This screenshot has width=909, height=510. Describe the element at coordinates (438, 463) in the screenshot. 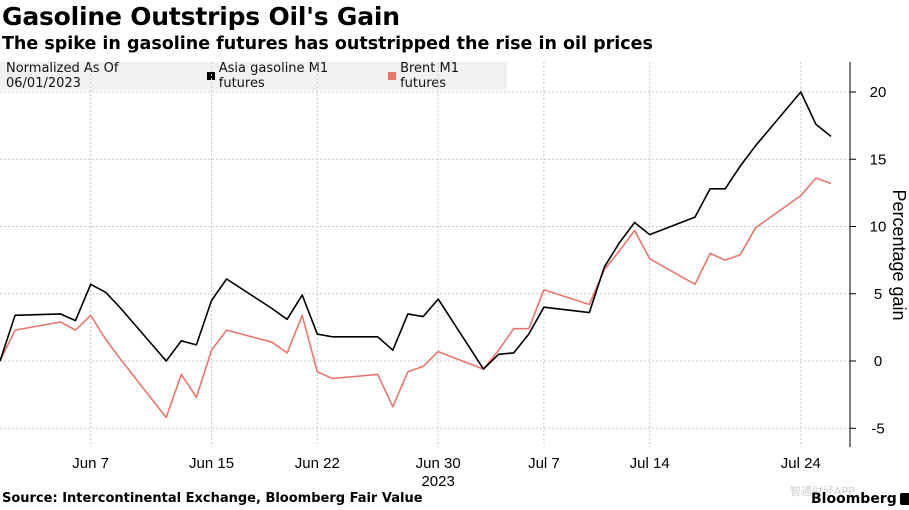

I see `x-tick-label: Jun 30` at that location.